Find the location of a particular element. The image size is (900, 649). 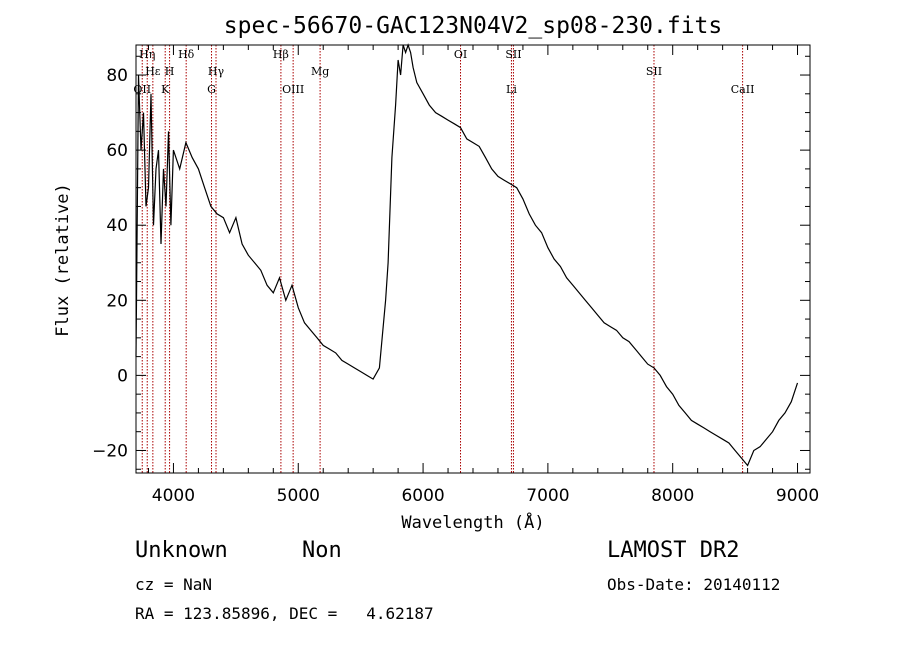

y-tick-label: 20 is located at coordinates (117, 301).